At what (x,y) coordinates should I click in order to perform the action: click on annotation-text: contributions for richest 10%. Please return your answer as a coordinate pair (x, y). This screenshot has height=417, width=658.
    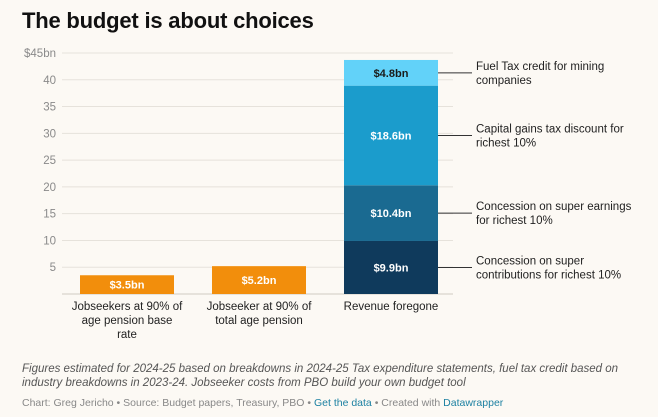
    Looking at the image, I should click on (548, 275).